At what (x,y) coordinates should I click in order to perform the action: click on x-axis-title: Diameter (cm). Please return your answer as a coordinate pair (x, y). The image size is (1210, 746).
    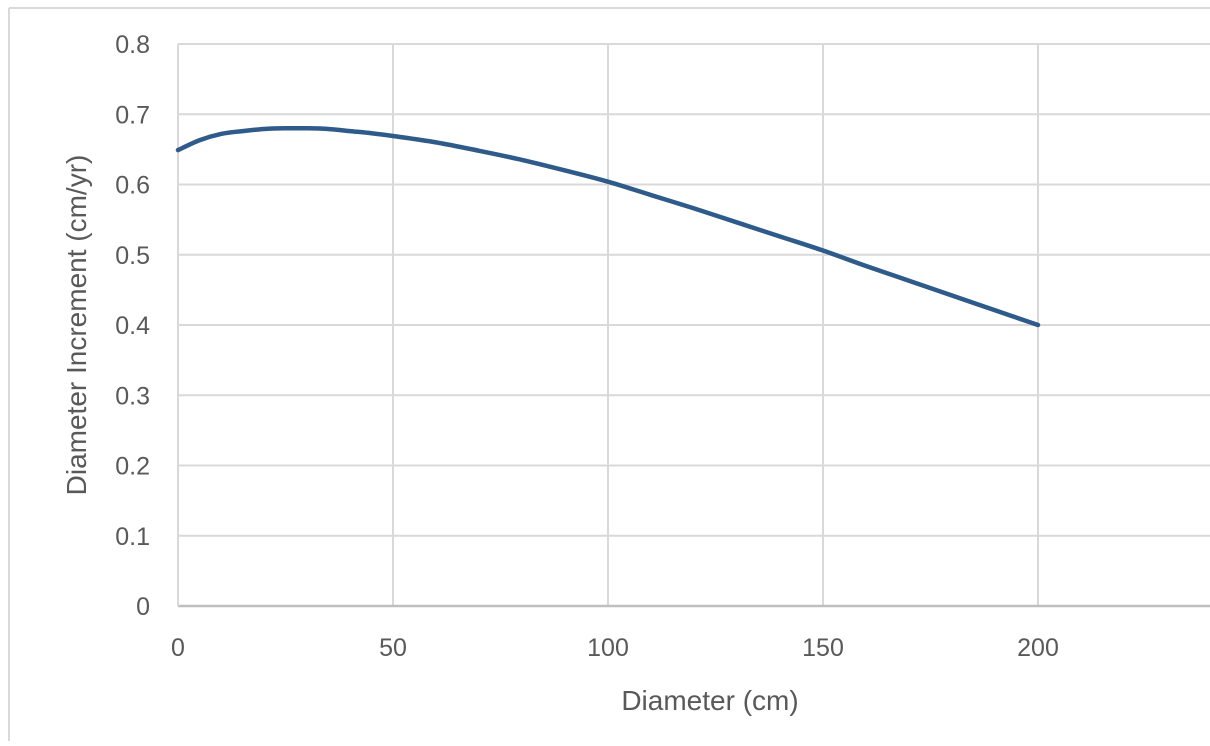
    Looking at the image, I should click on (709, 700).